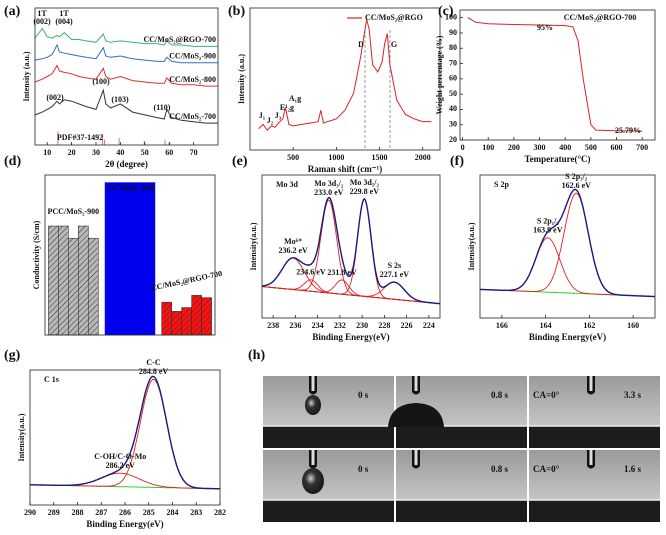 Image resolution: width=666 pixels, height=535 pixels. Describe the element at coordinates (47, 152) in the screenshot. I see `x-tick-label: 10` at that location.